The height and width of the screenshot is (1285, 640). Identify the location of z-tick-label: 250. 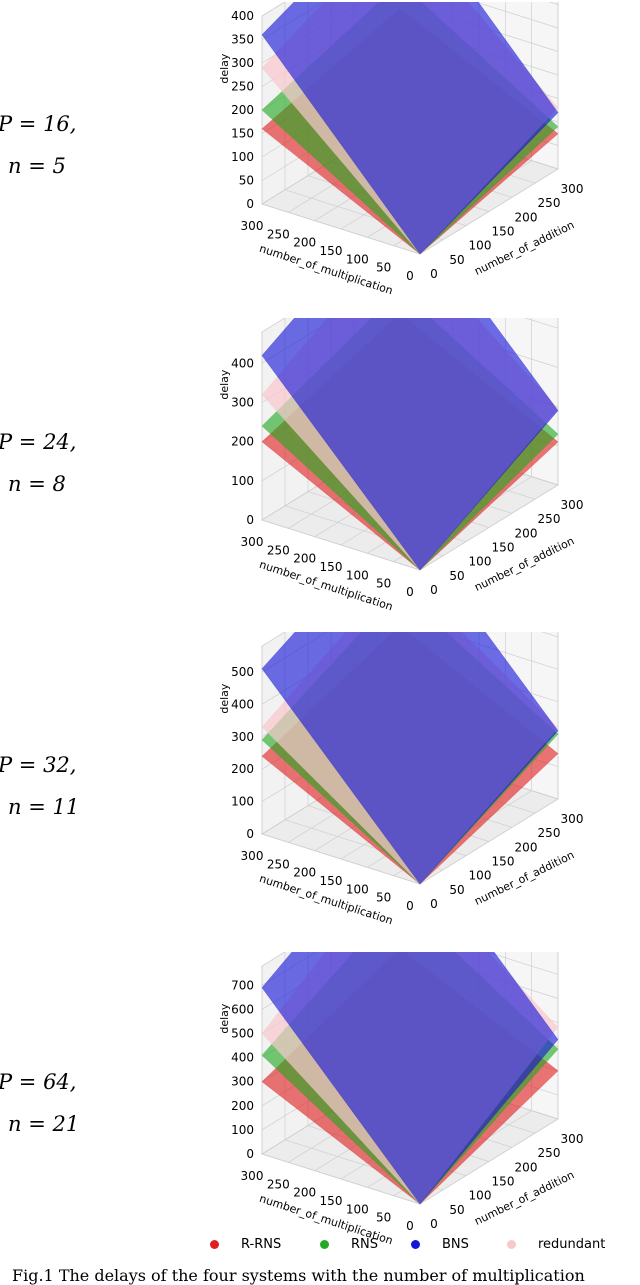
(242, 87).